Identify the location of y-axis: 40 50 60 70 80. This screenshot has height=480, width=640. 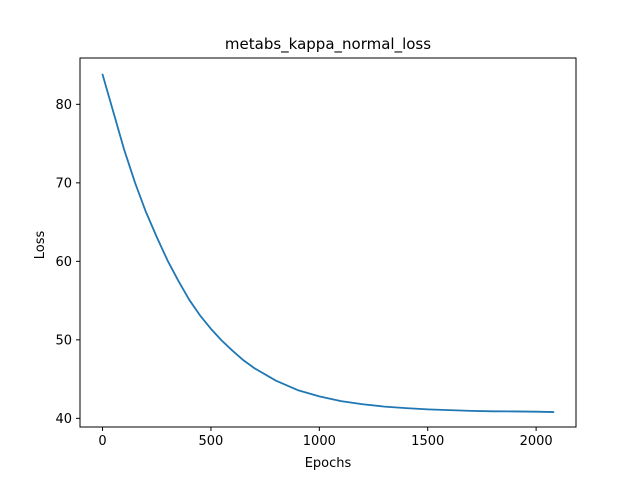
(67, 262).